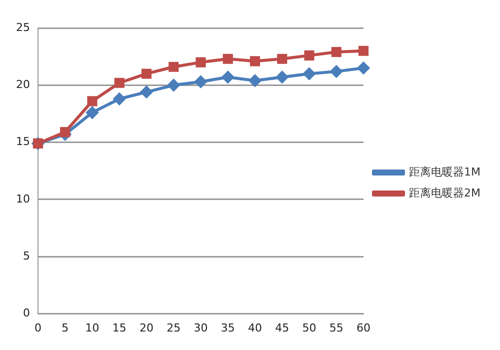 Image resolution: width=500 pixels, height=350 pixels. What do you see at coordinates (227, 327) in the screenshot?
I see `x-tick-label: 35` at bounding box center [227, 327].